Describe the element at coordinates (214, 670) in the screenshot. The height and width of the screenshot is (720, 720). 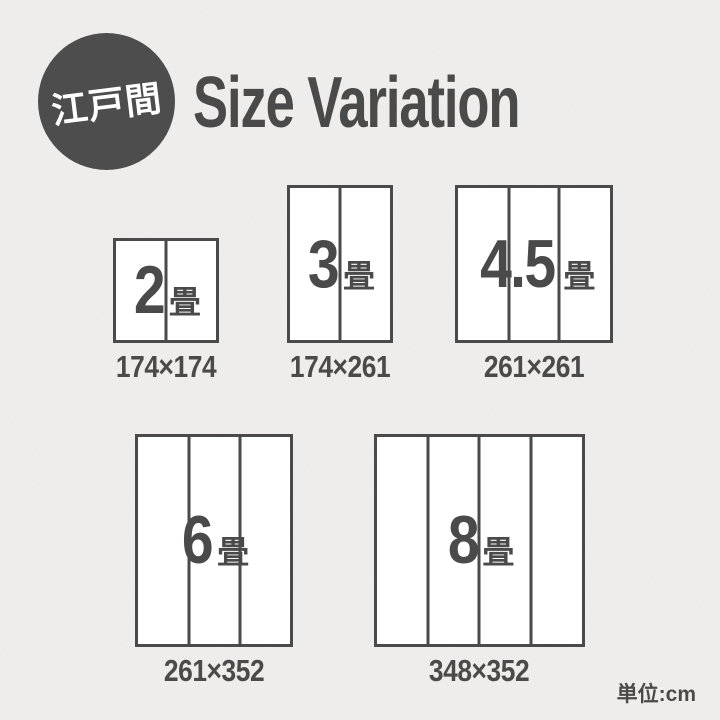
I see `dimensions-label: 261×352` at that location.